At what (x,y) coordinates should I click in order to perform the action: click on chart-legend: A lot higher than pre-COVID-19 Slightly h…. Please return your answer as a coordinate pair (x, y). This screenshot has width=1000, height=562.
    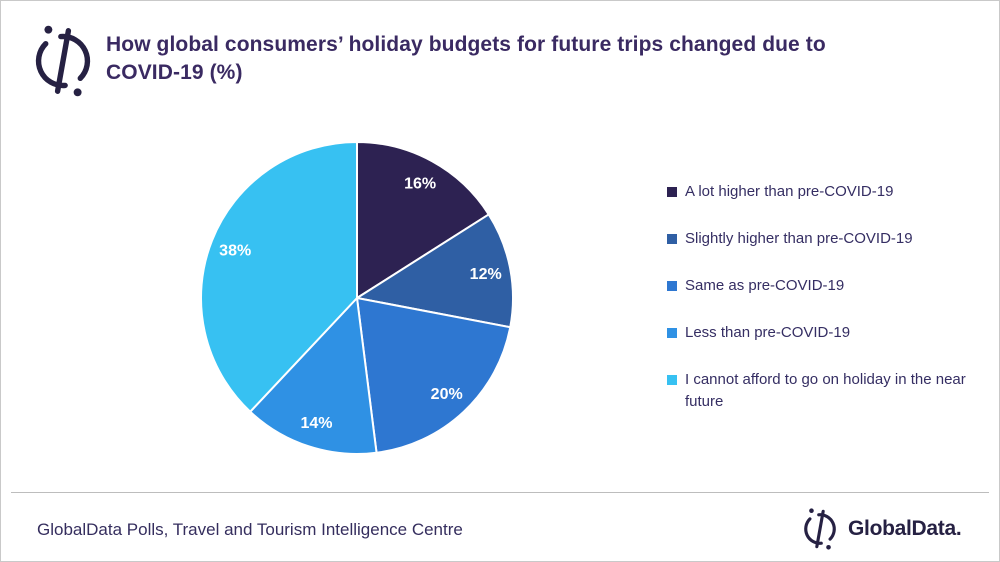
    Looking at the image, I should click on (827, 309).